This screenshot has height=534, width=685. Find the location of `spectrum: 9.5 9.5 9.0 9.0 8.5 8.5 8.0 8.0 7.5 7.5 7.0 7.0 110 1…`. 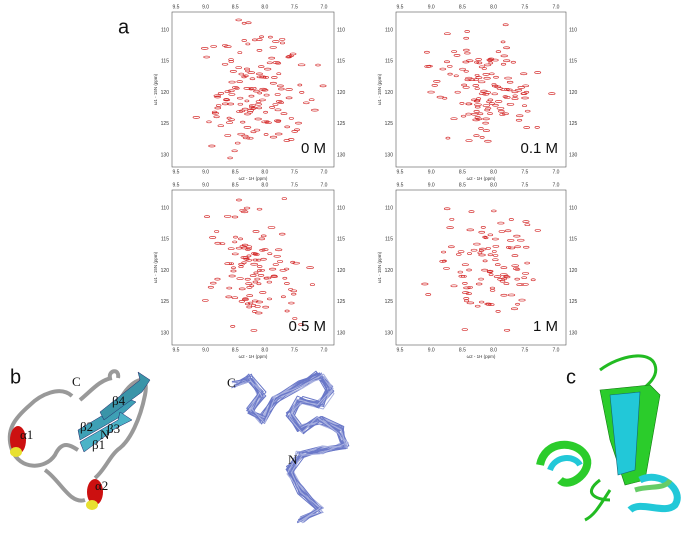

spectrum: 9.5 9.5 9.0 9.0 8.5 8.5 8.0 8.0 7.5 7.5 7.0 7.0 110 1… is located at coordinates (477, 270).